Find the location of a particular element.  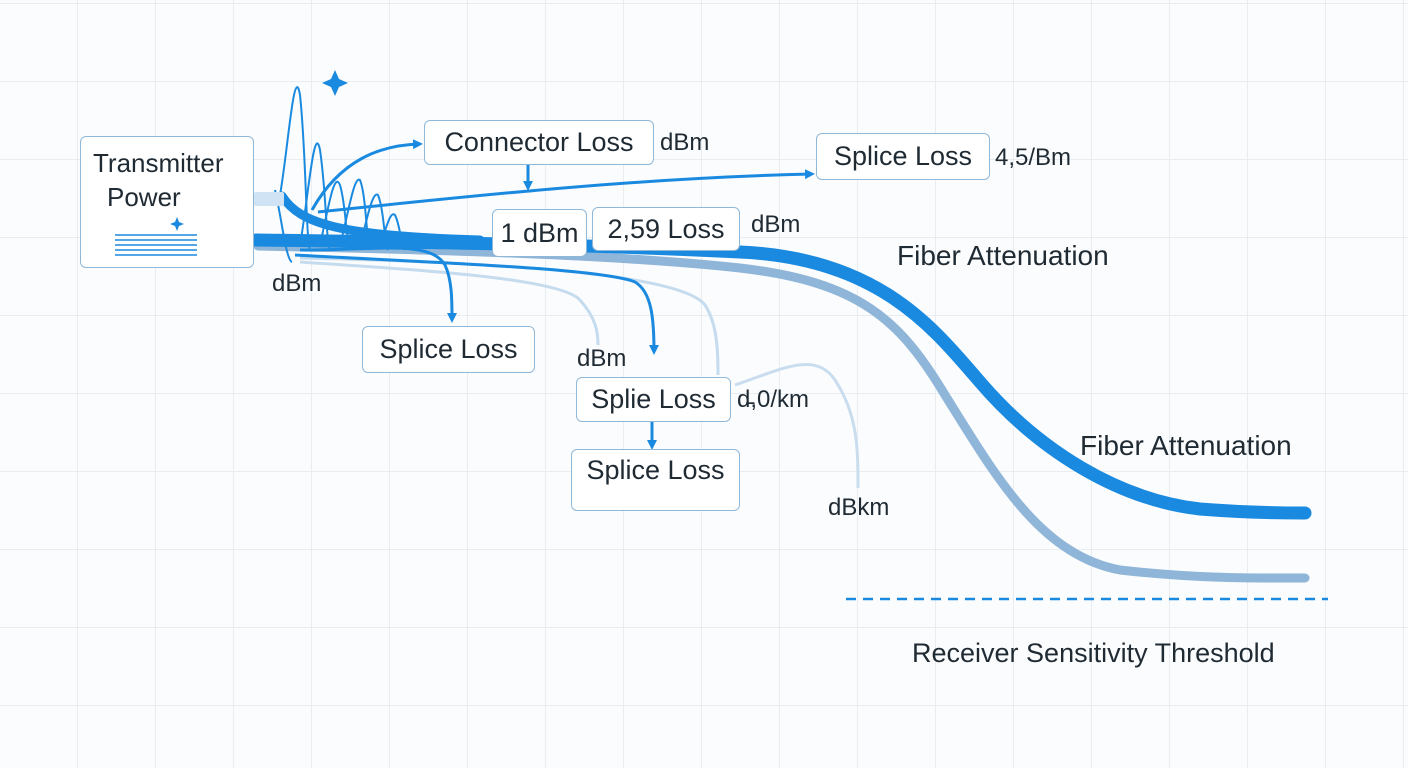

one-dbm-label: 1 dBm is located at coordinates (539, 232).